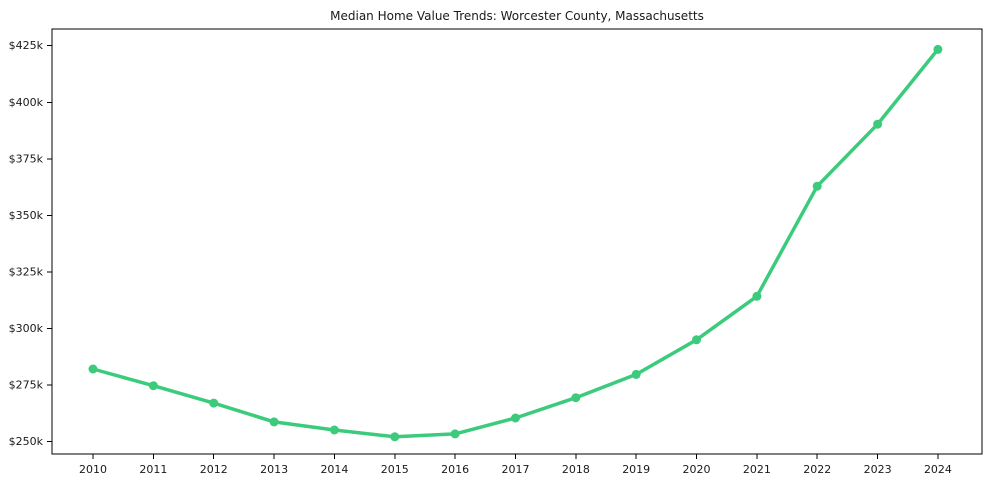 The image size is (989, 490). I want to click on x-axis-tick-label: 2023, so click(878, 469).